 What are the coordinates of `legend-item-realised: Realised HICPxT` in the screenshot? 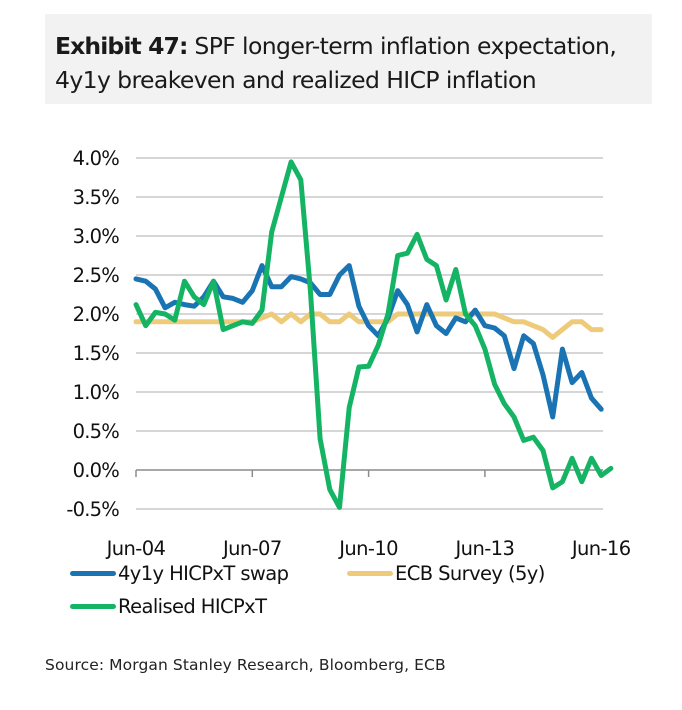 It's located at (168, 606).